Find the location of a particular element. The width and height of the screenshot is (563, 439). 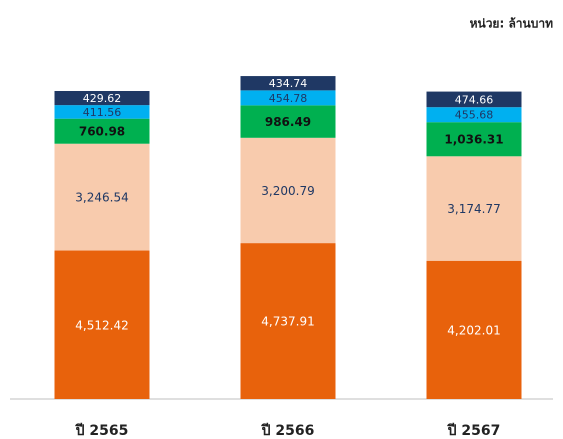

value-label: 429.62 is located at coordinates (102, 98).